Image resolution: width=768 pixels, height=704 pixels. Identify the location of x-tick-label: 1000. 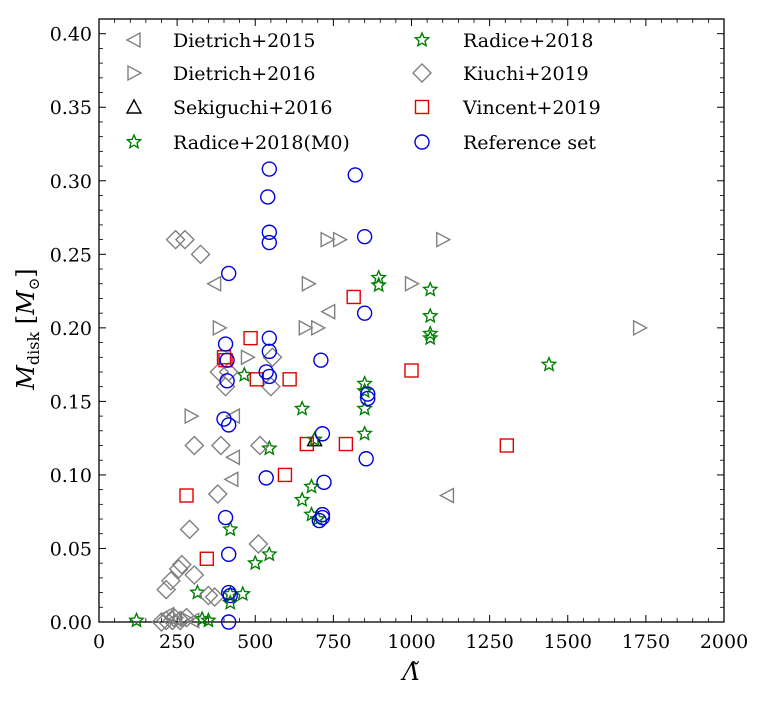
(411, 642).